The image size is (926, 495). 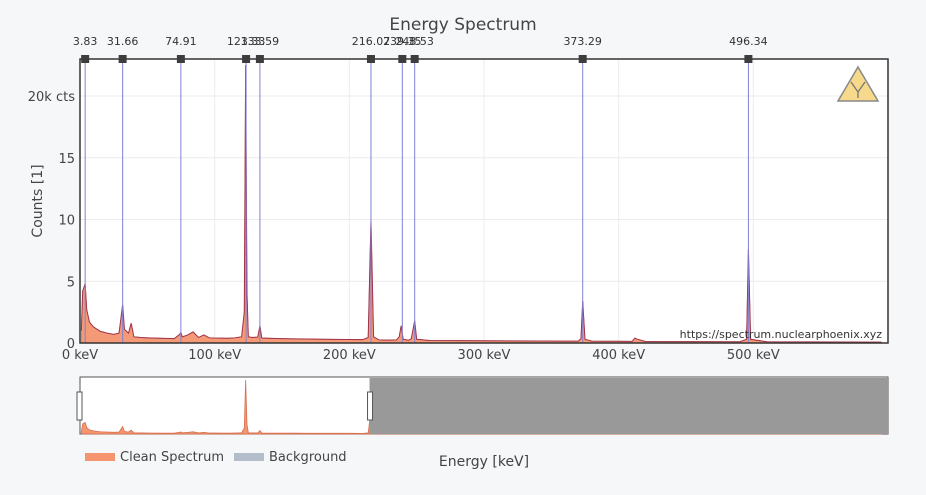 I want to click on watermark-url: https://spectrum.nuclearphoenix.xyz, so click(x=781, y=334).